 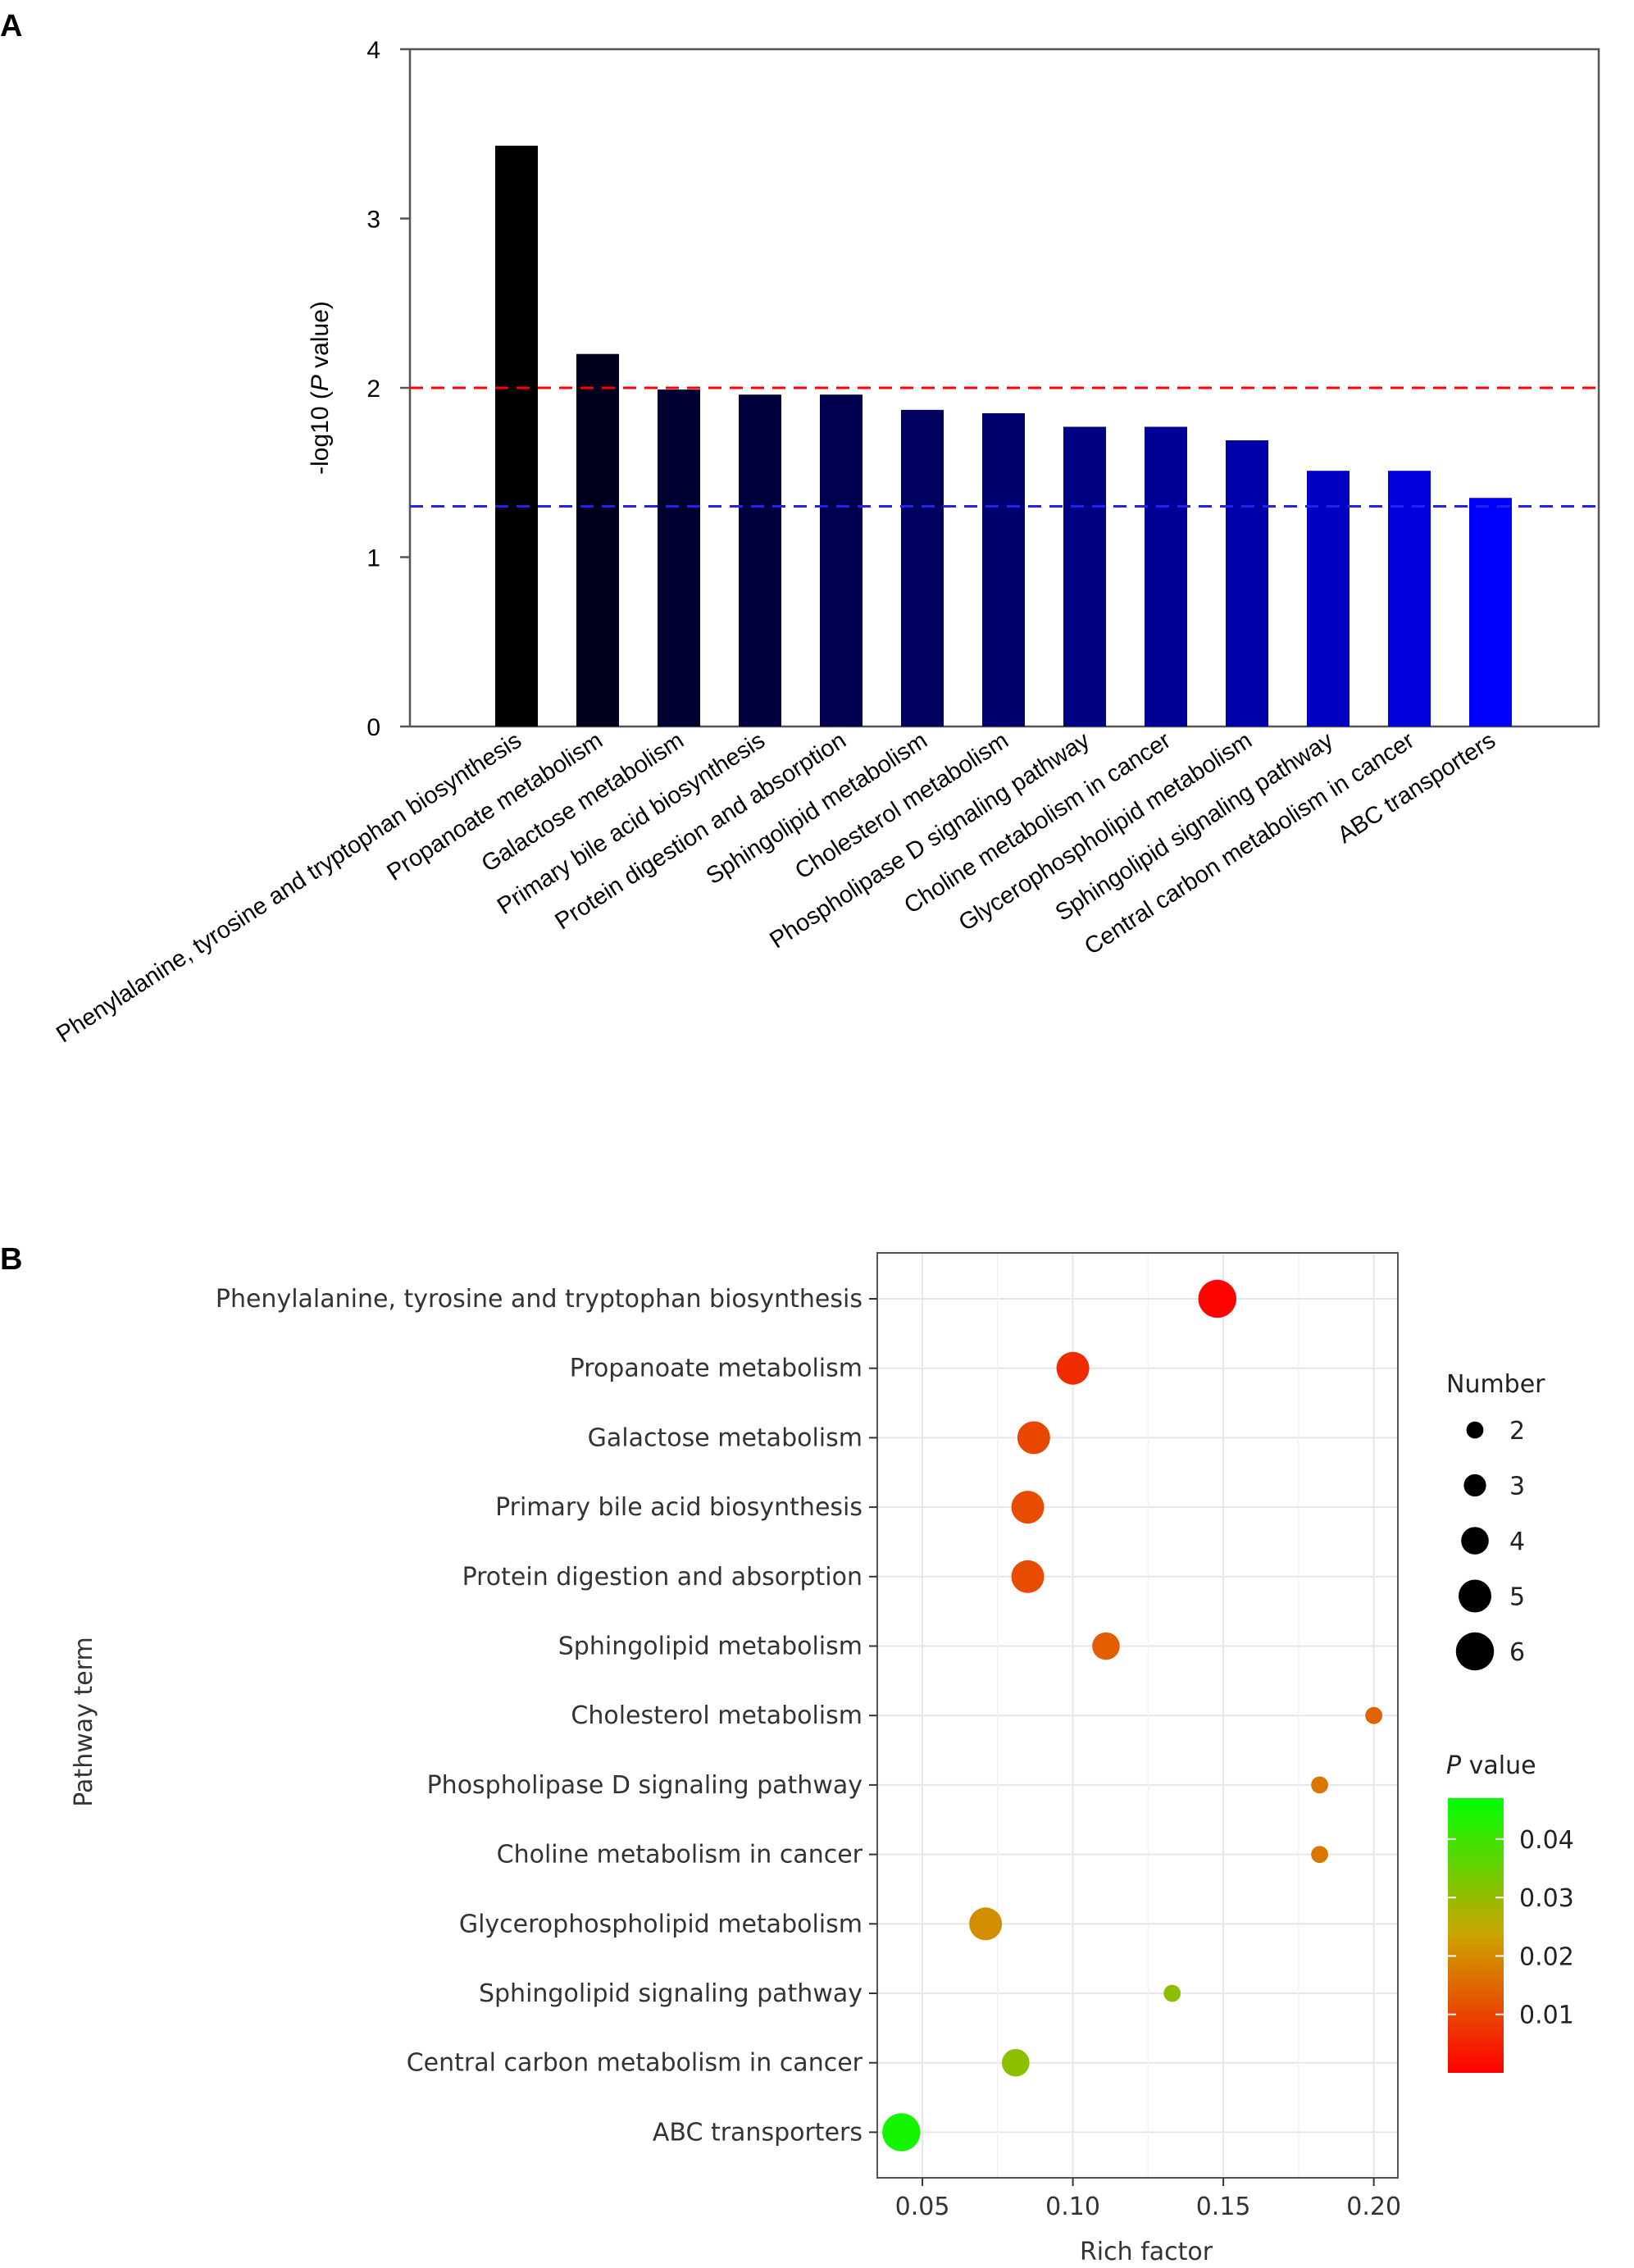 I want to click on p-value-legend: P value 0.04 0.03 0.02 0.01, so click(x=1510, y=1912).